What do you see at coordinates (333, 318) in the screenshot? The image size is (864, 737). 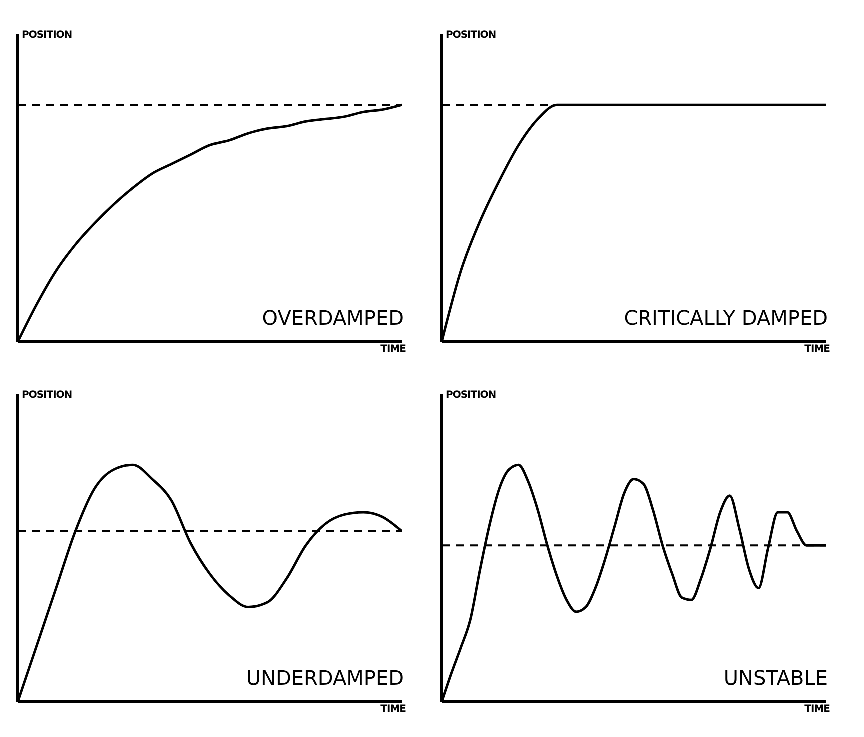 I see `text: OVERDAMPED` at bounding box center [333, 318].